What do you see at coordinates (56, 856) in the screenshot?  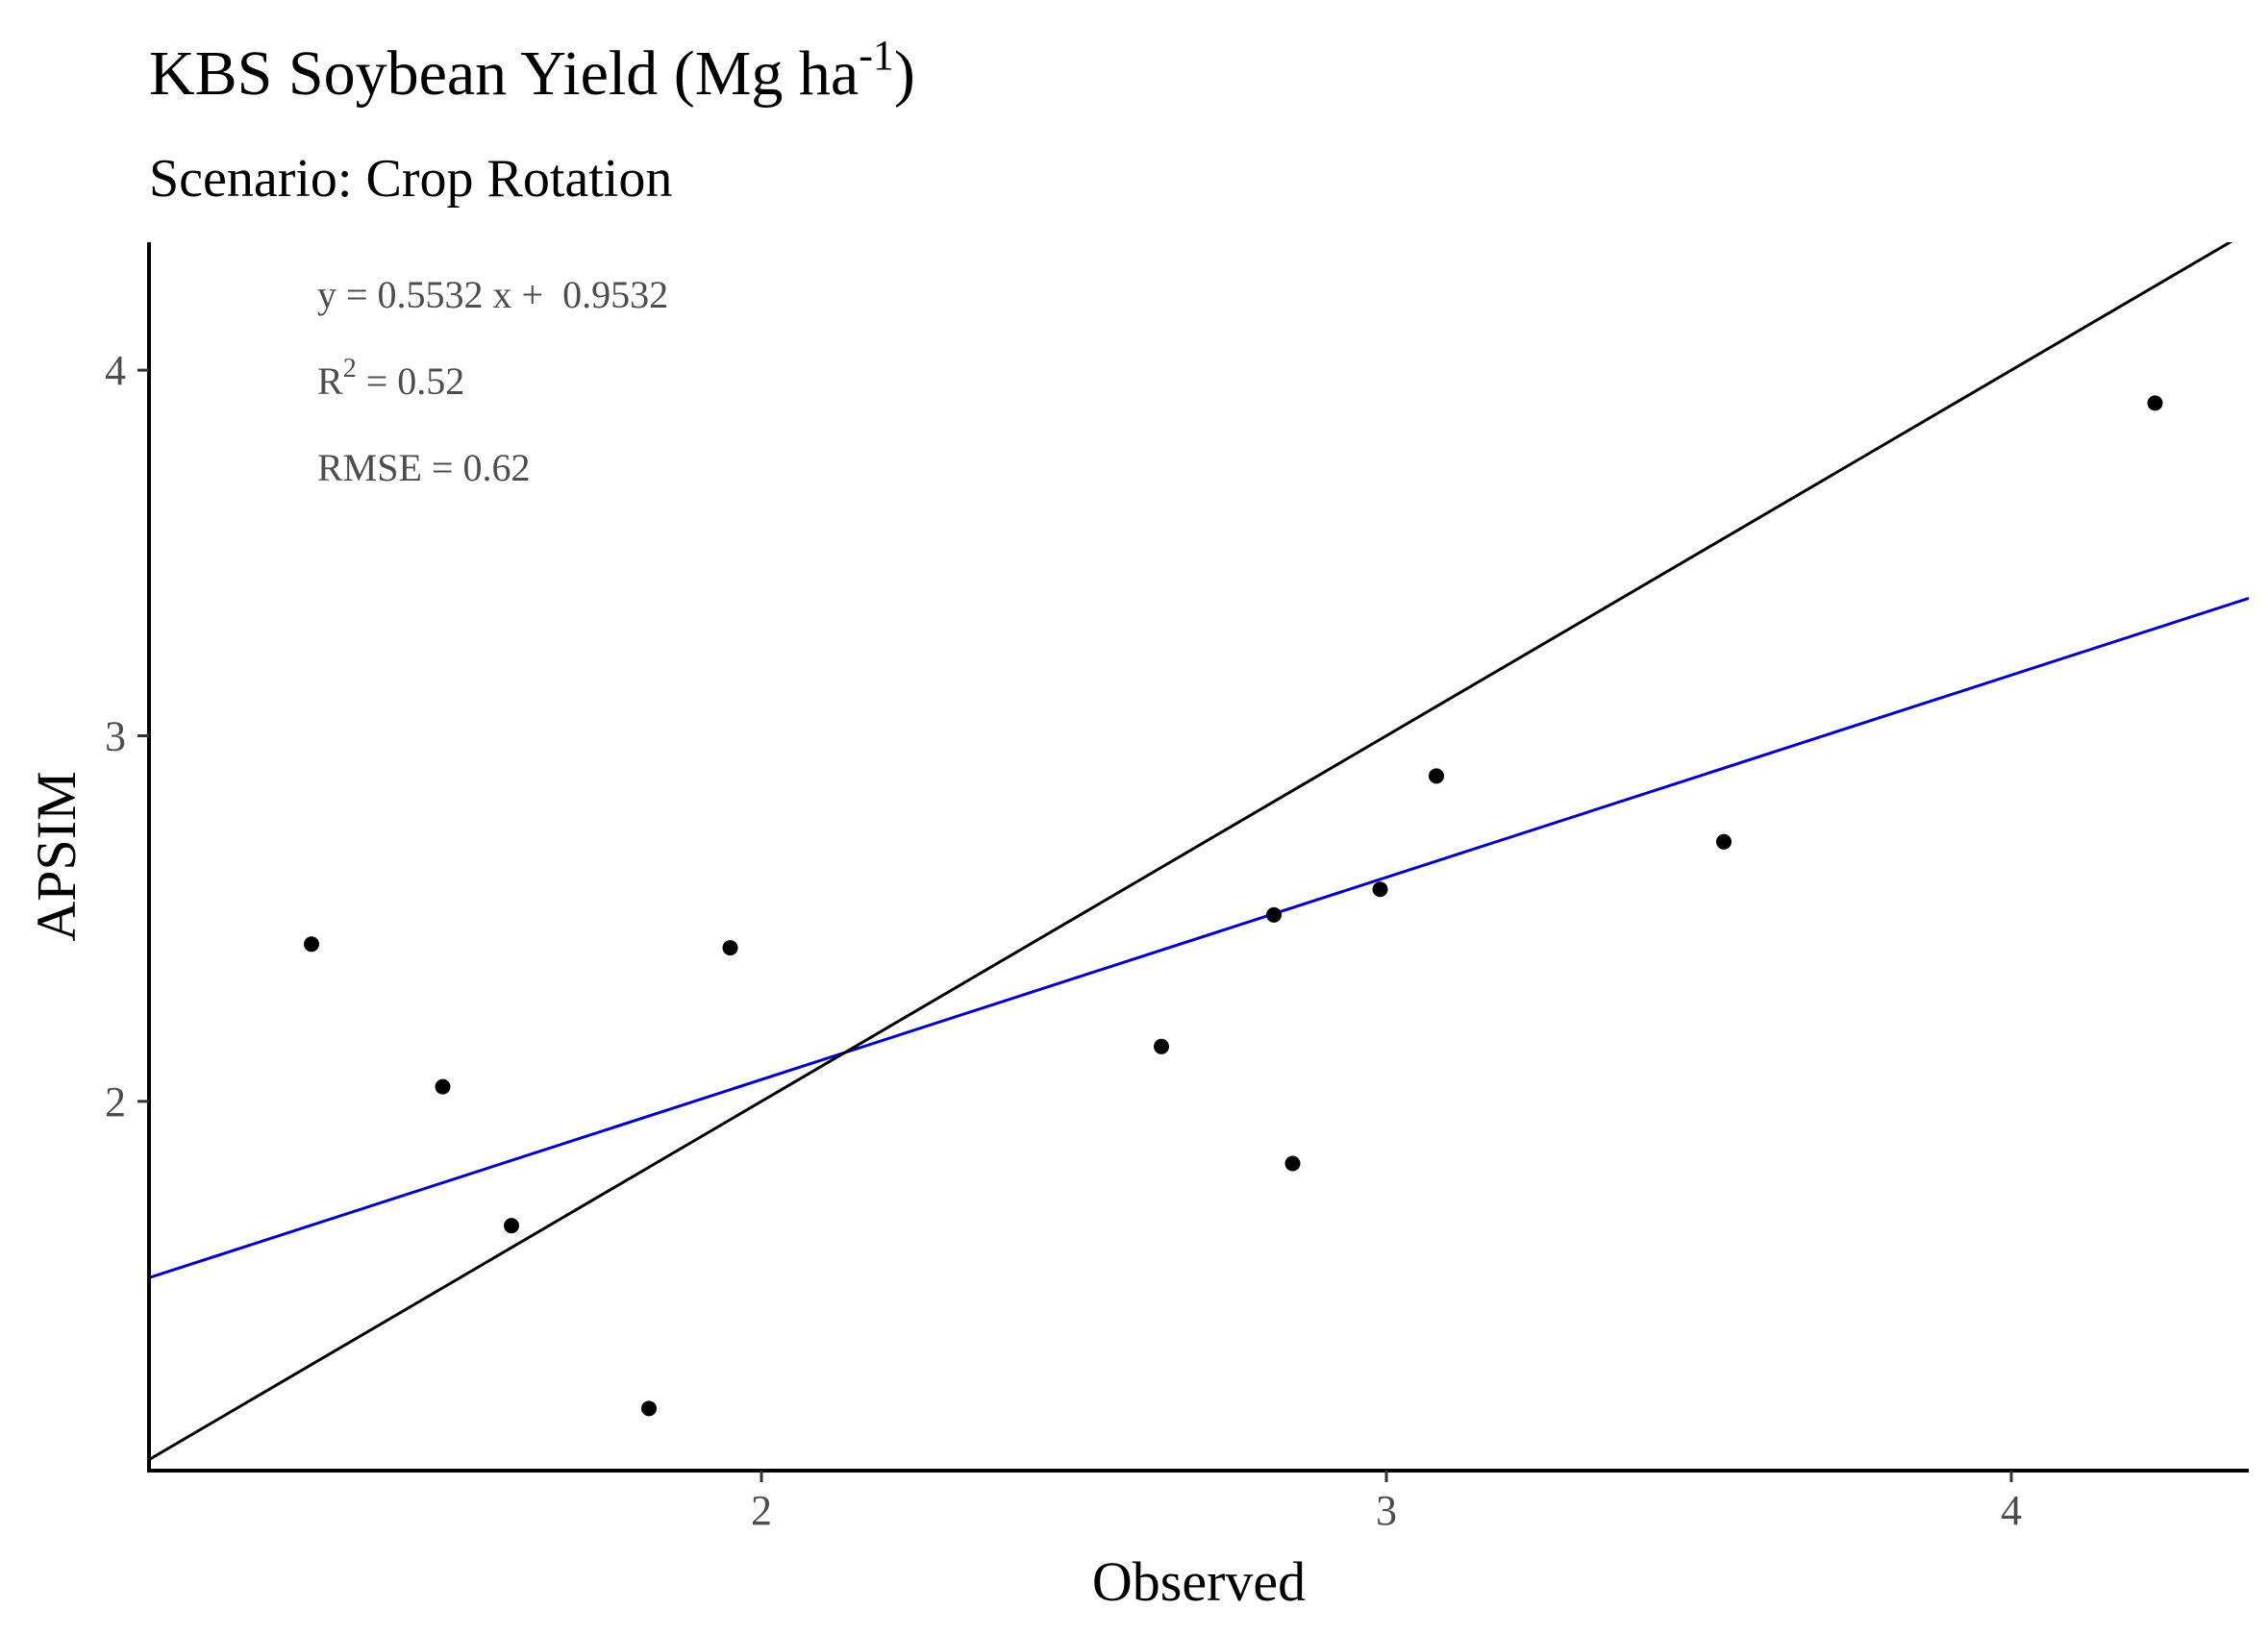 I see `y-axis-title: APSIM` at bounding box center [56, 856].